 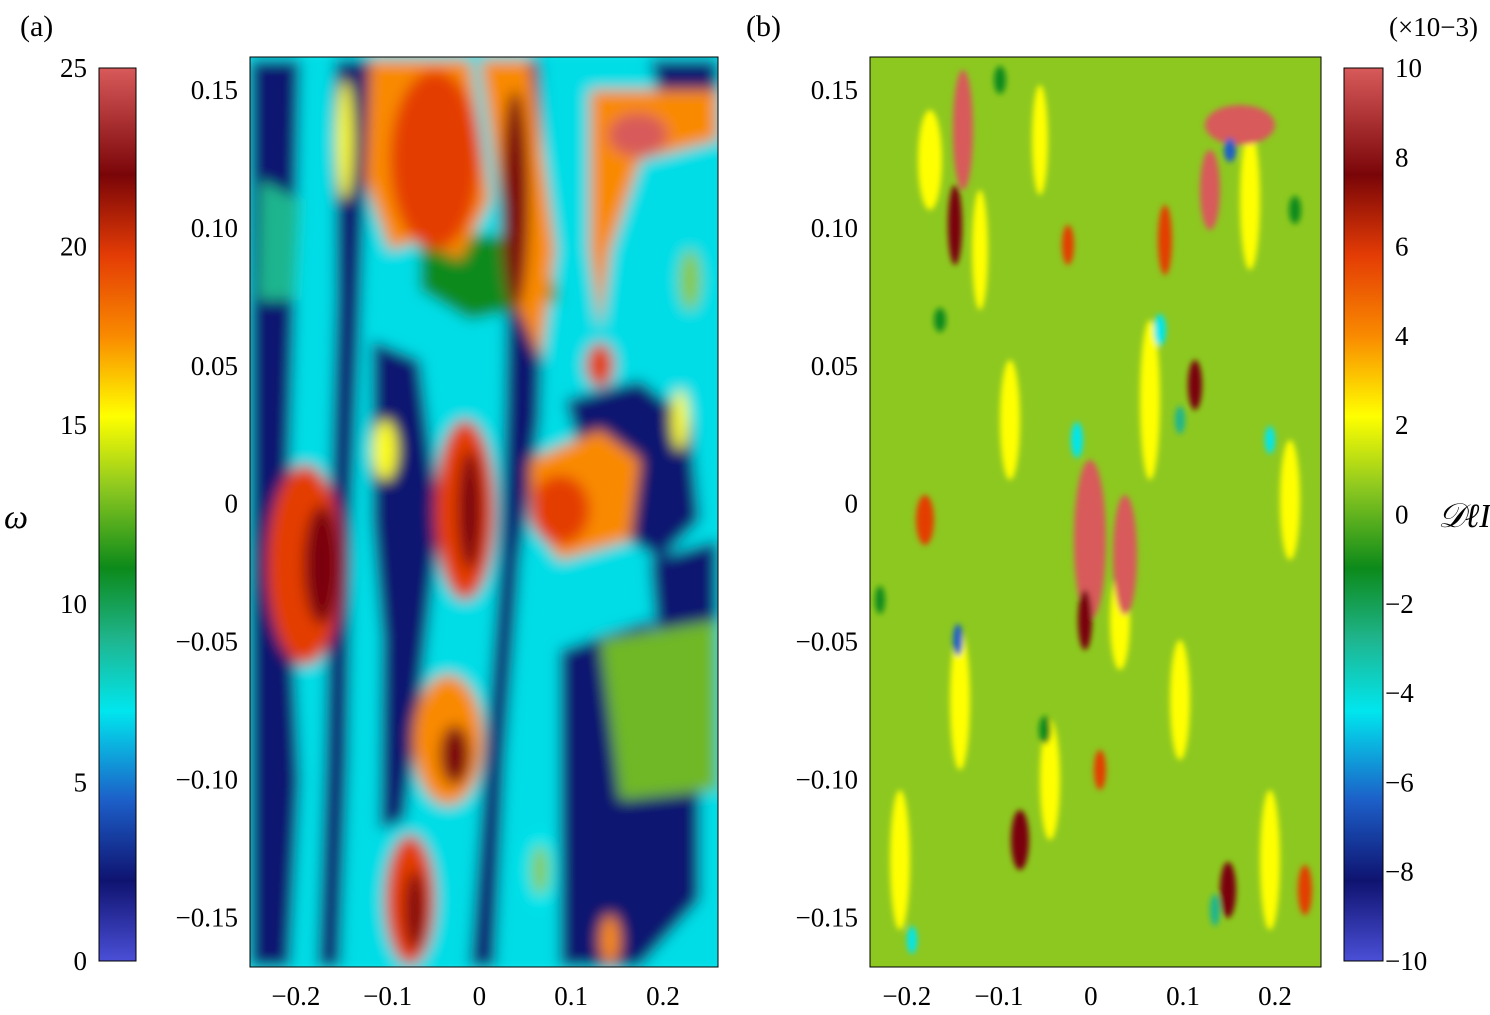 I want to click on colorbar-tick-label: 8, so click(x=1402, y=157).